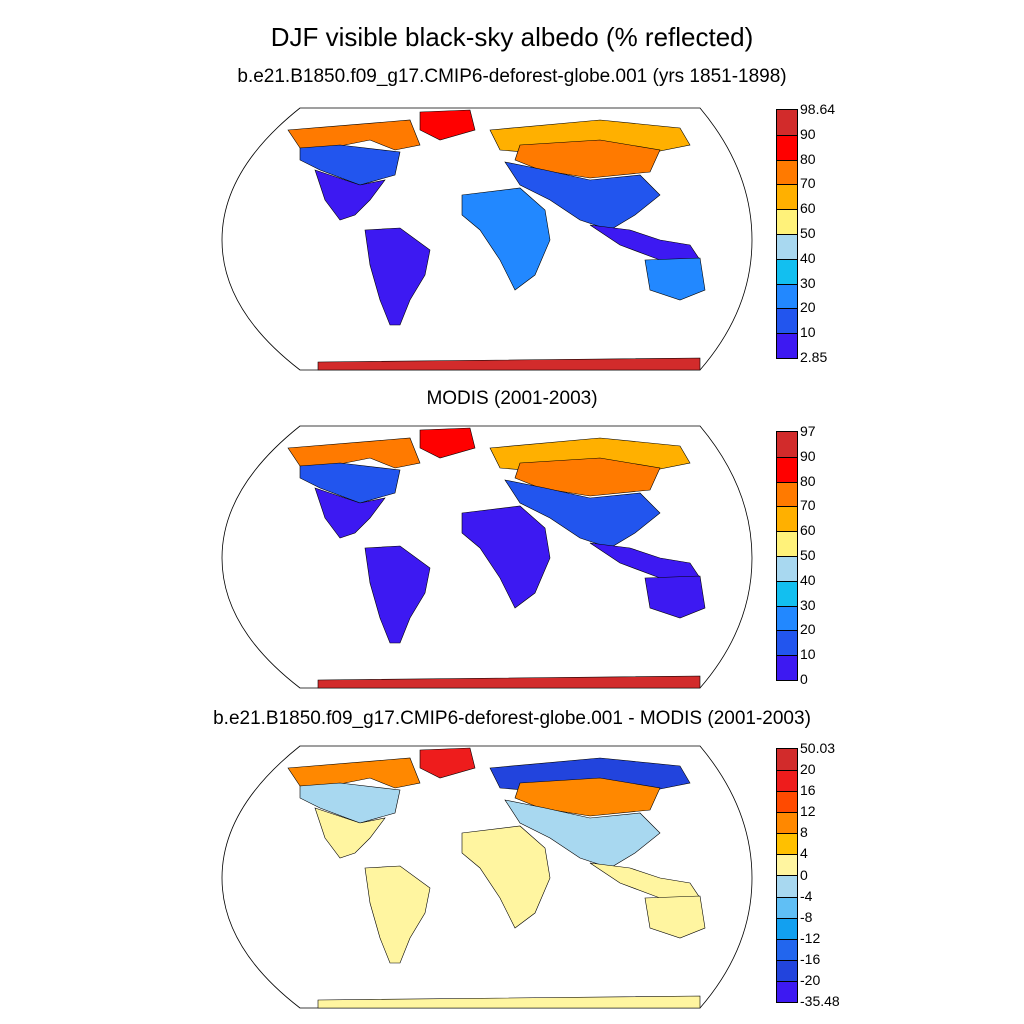 This screenshot has width=1024, height=1024. Describe the element at coordinates (818, 748) in the screenshot. I see `colorbar-tick-label: 50.03` at that location.